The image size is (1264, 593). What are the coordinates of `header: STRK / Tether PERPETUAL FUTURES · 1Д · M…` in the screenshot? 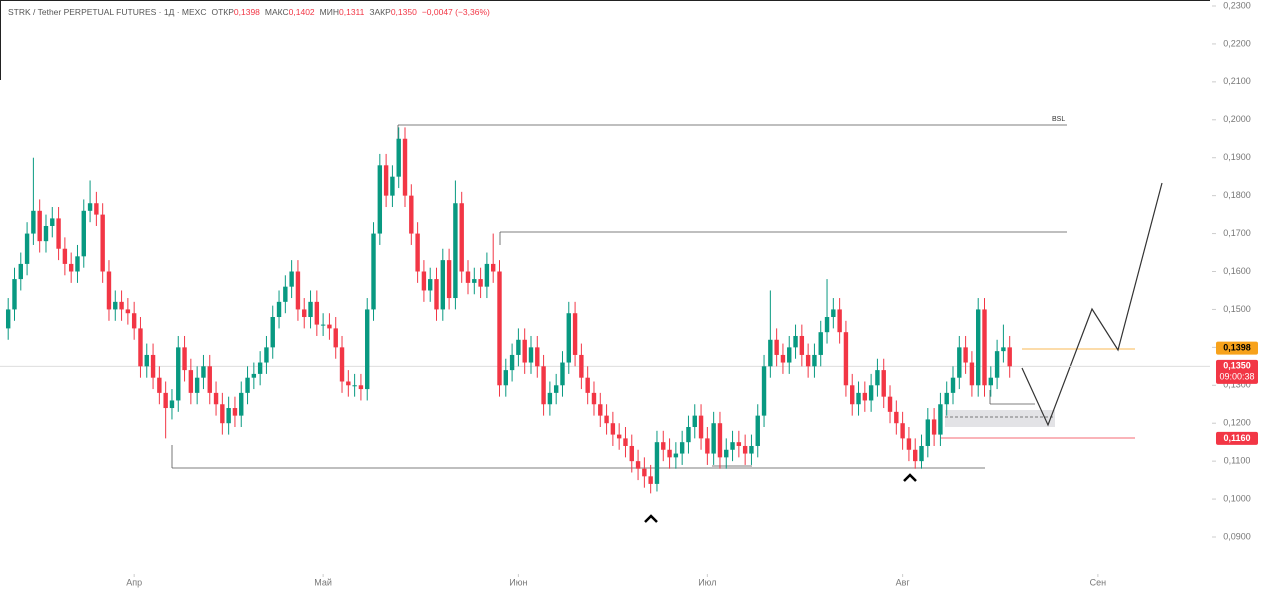 It's located at (249, 12).